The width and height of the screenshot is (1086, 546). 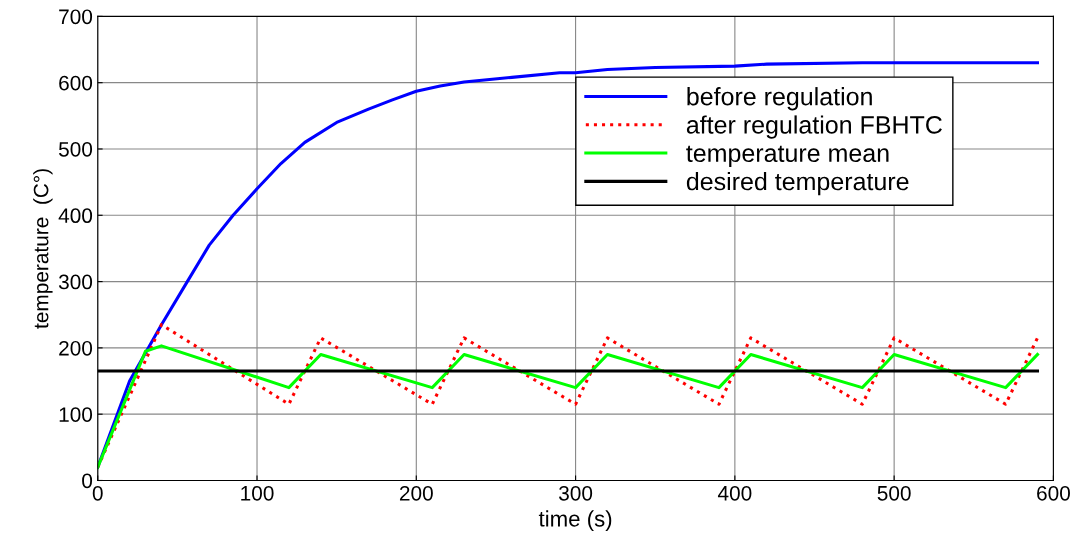 I want to click on legend-label: after regulation FBHTC, so click(x=814, y=127).